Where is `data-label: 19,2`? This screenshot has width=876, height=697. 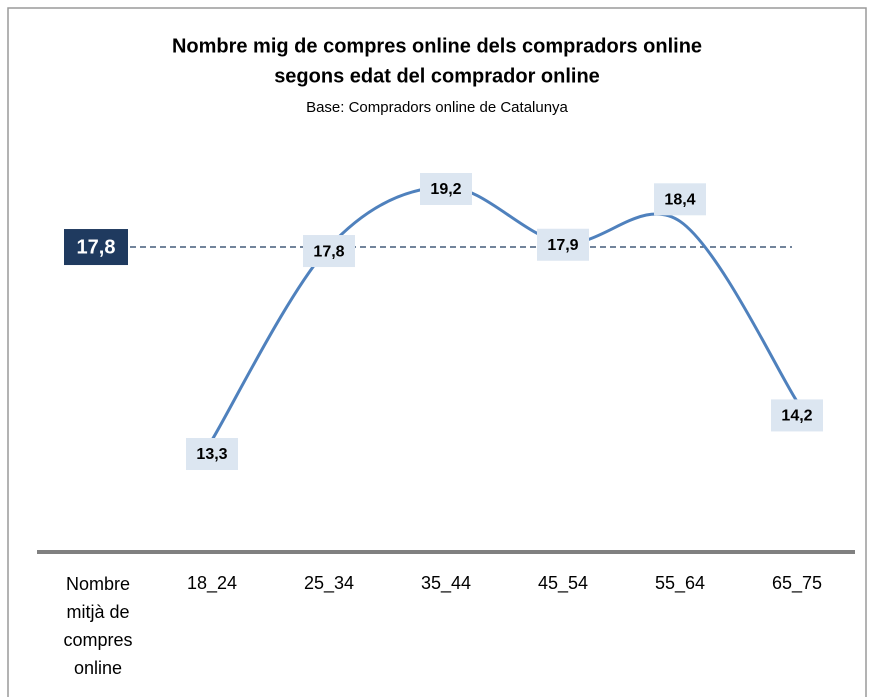 data-label: 19,2 is located at coordinates (445, 189).